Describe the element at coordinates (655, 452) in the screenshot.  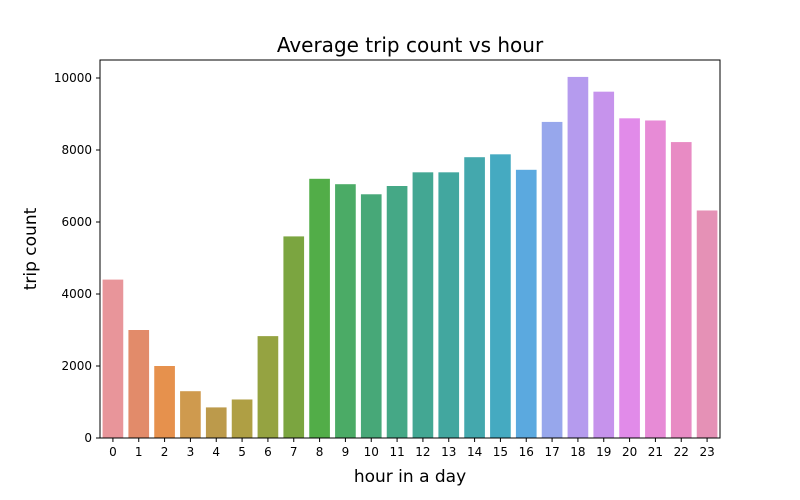
I see `x-tick-label: 21` at that location.